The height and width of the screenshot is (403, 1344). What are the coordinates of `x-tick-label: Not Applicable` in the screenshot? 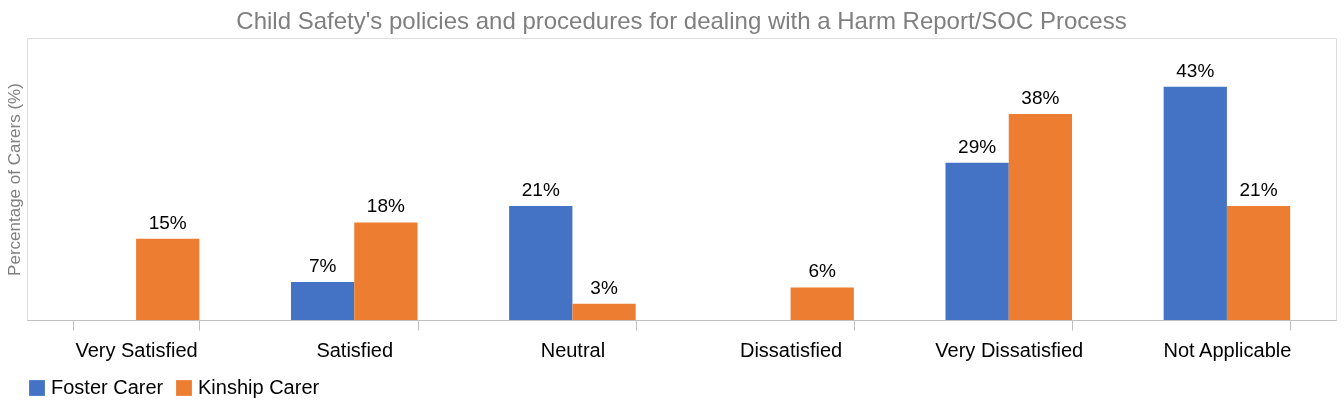 It's located at (1227, 349).